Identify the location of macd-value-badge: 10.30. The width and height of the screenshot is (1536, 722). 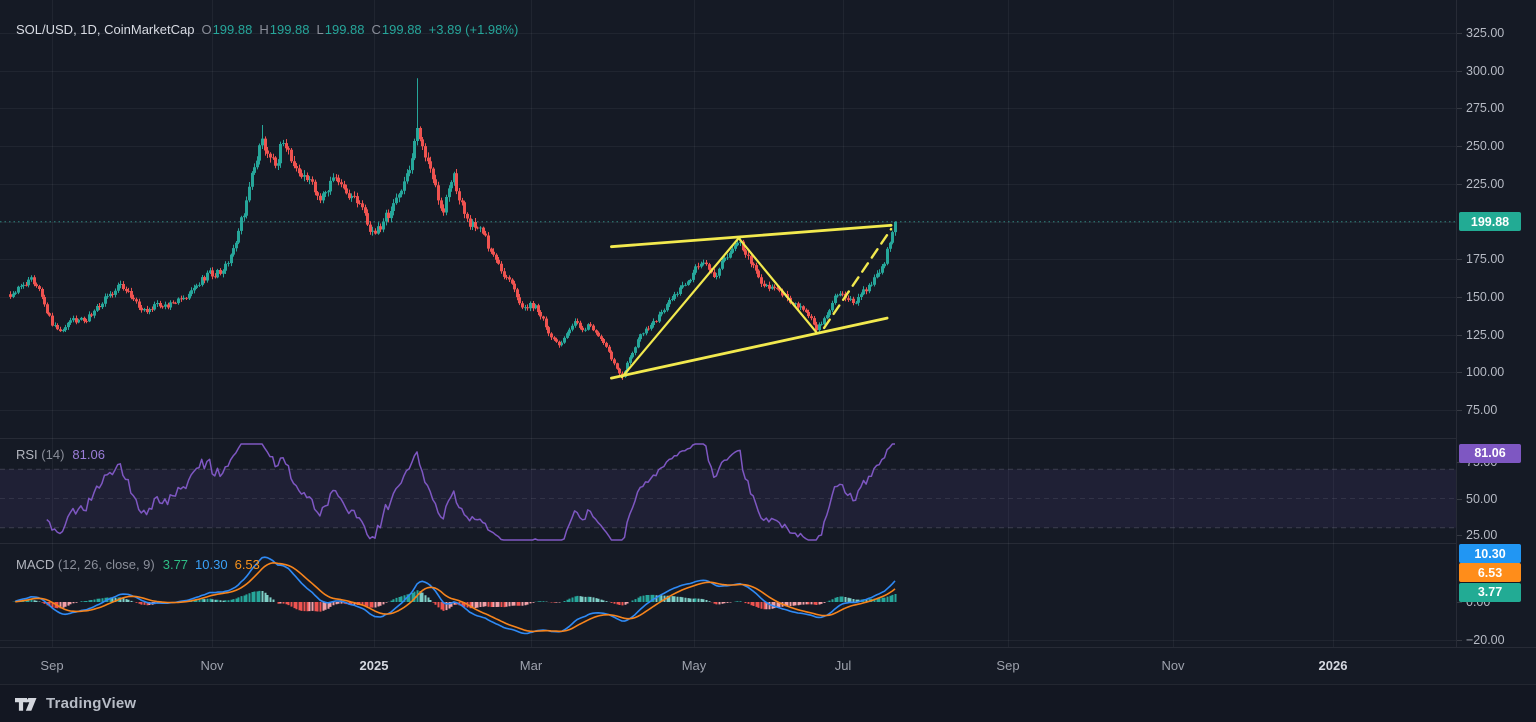
(1490, 553).